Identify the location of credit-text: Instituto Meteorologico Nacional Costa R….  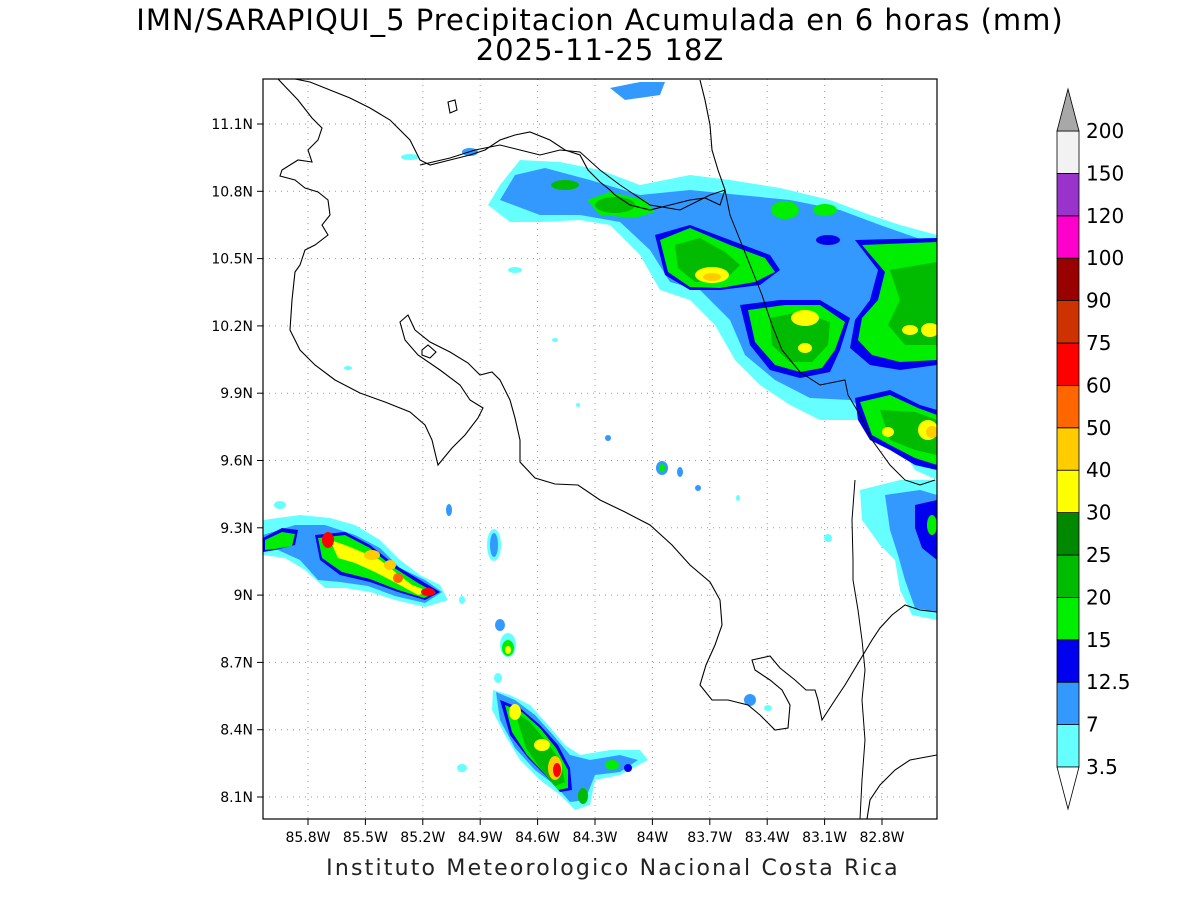
(613, 868).